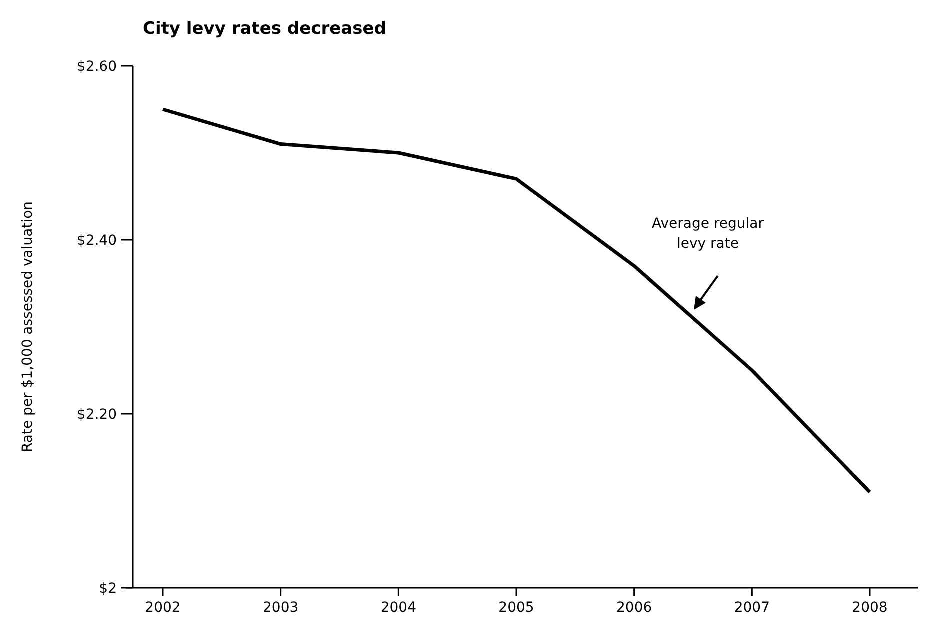 The width and height of the screenshot is (926, 631). Describe the element at coordinates (96, 240) in the screenshot. I see `y-tick-label: $2.40` at that location.